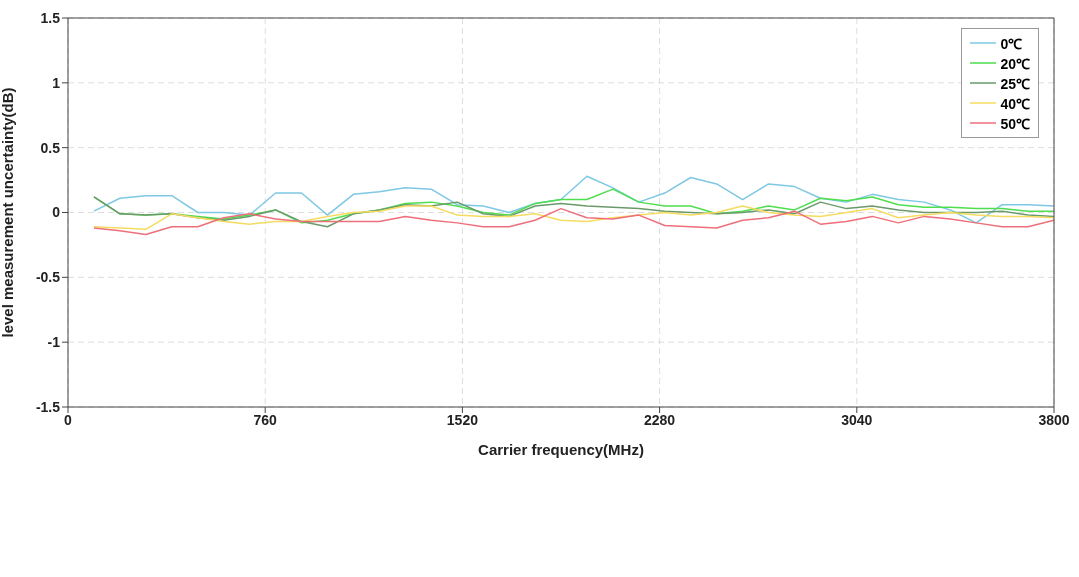  Describe the element at coordinates (462, 419) in the screenshot. I see `x-tick-label: 1520` at that location.